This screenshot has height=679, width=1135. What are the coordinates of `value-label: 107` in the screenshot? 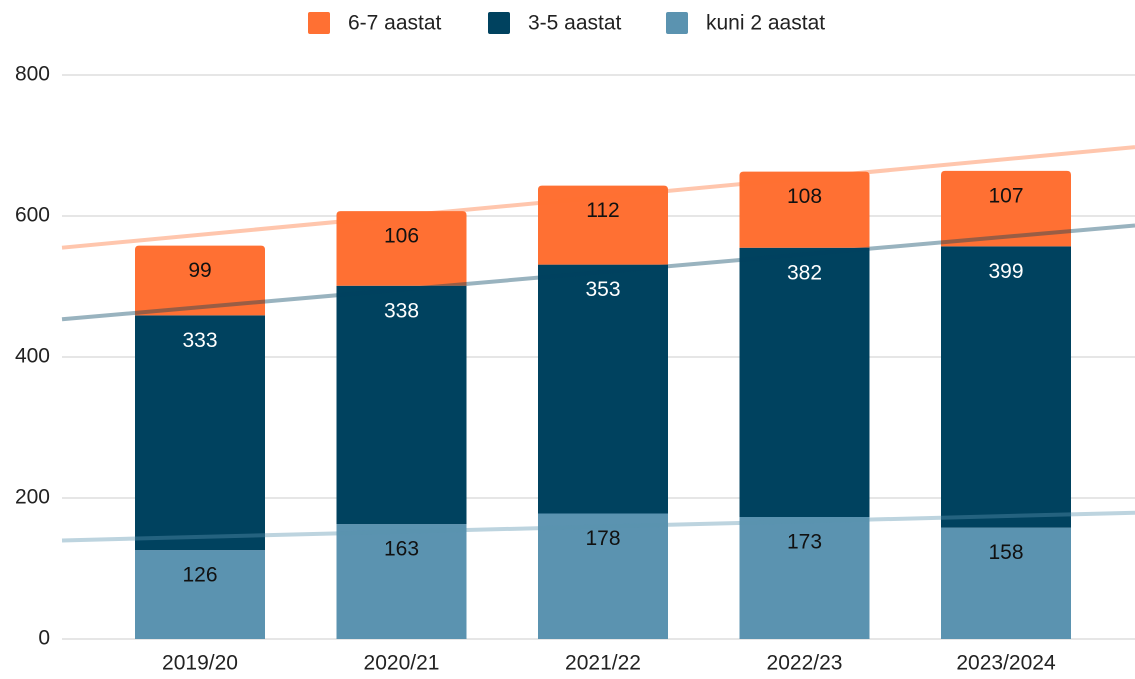 It's located at (1005, 195).